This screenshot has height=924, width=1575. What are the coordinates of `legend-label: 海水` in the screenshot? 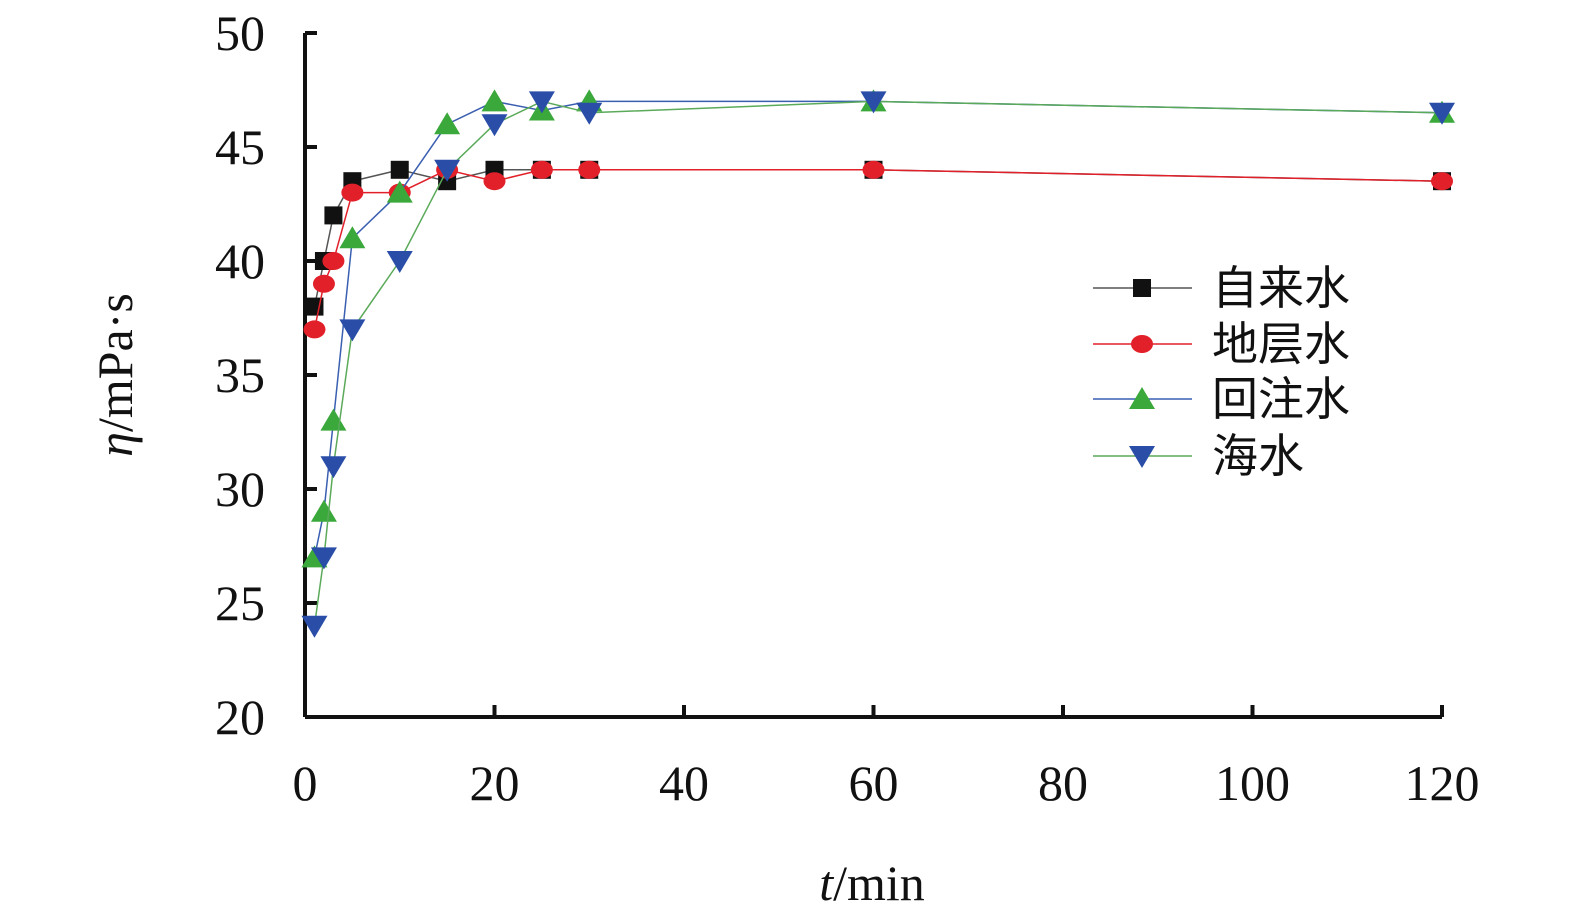 It's located at (1258, 456).